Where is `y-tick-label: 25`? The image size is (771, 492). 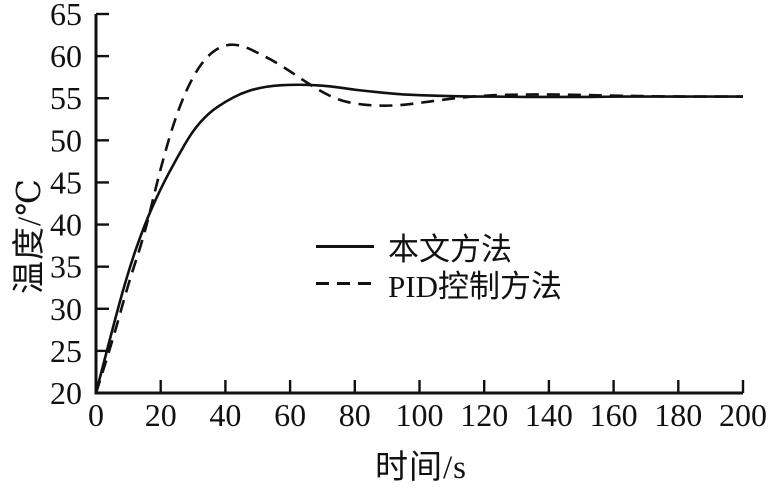 y-tick-label: 25 is located at coordinates (66, 351).